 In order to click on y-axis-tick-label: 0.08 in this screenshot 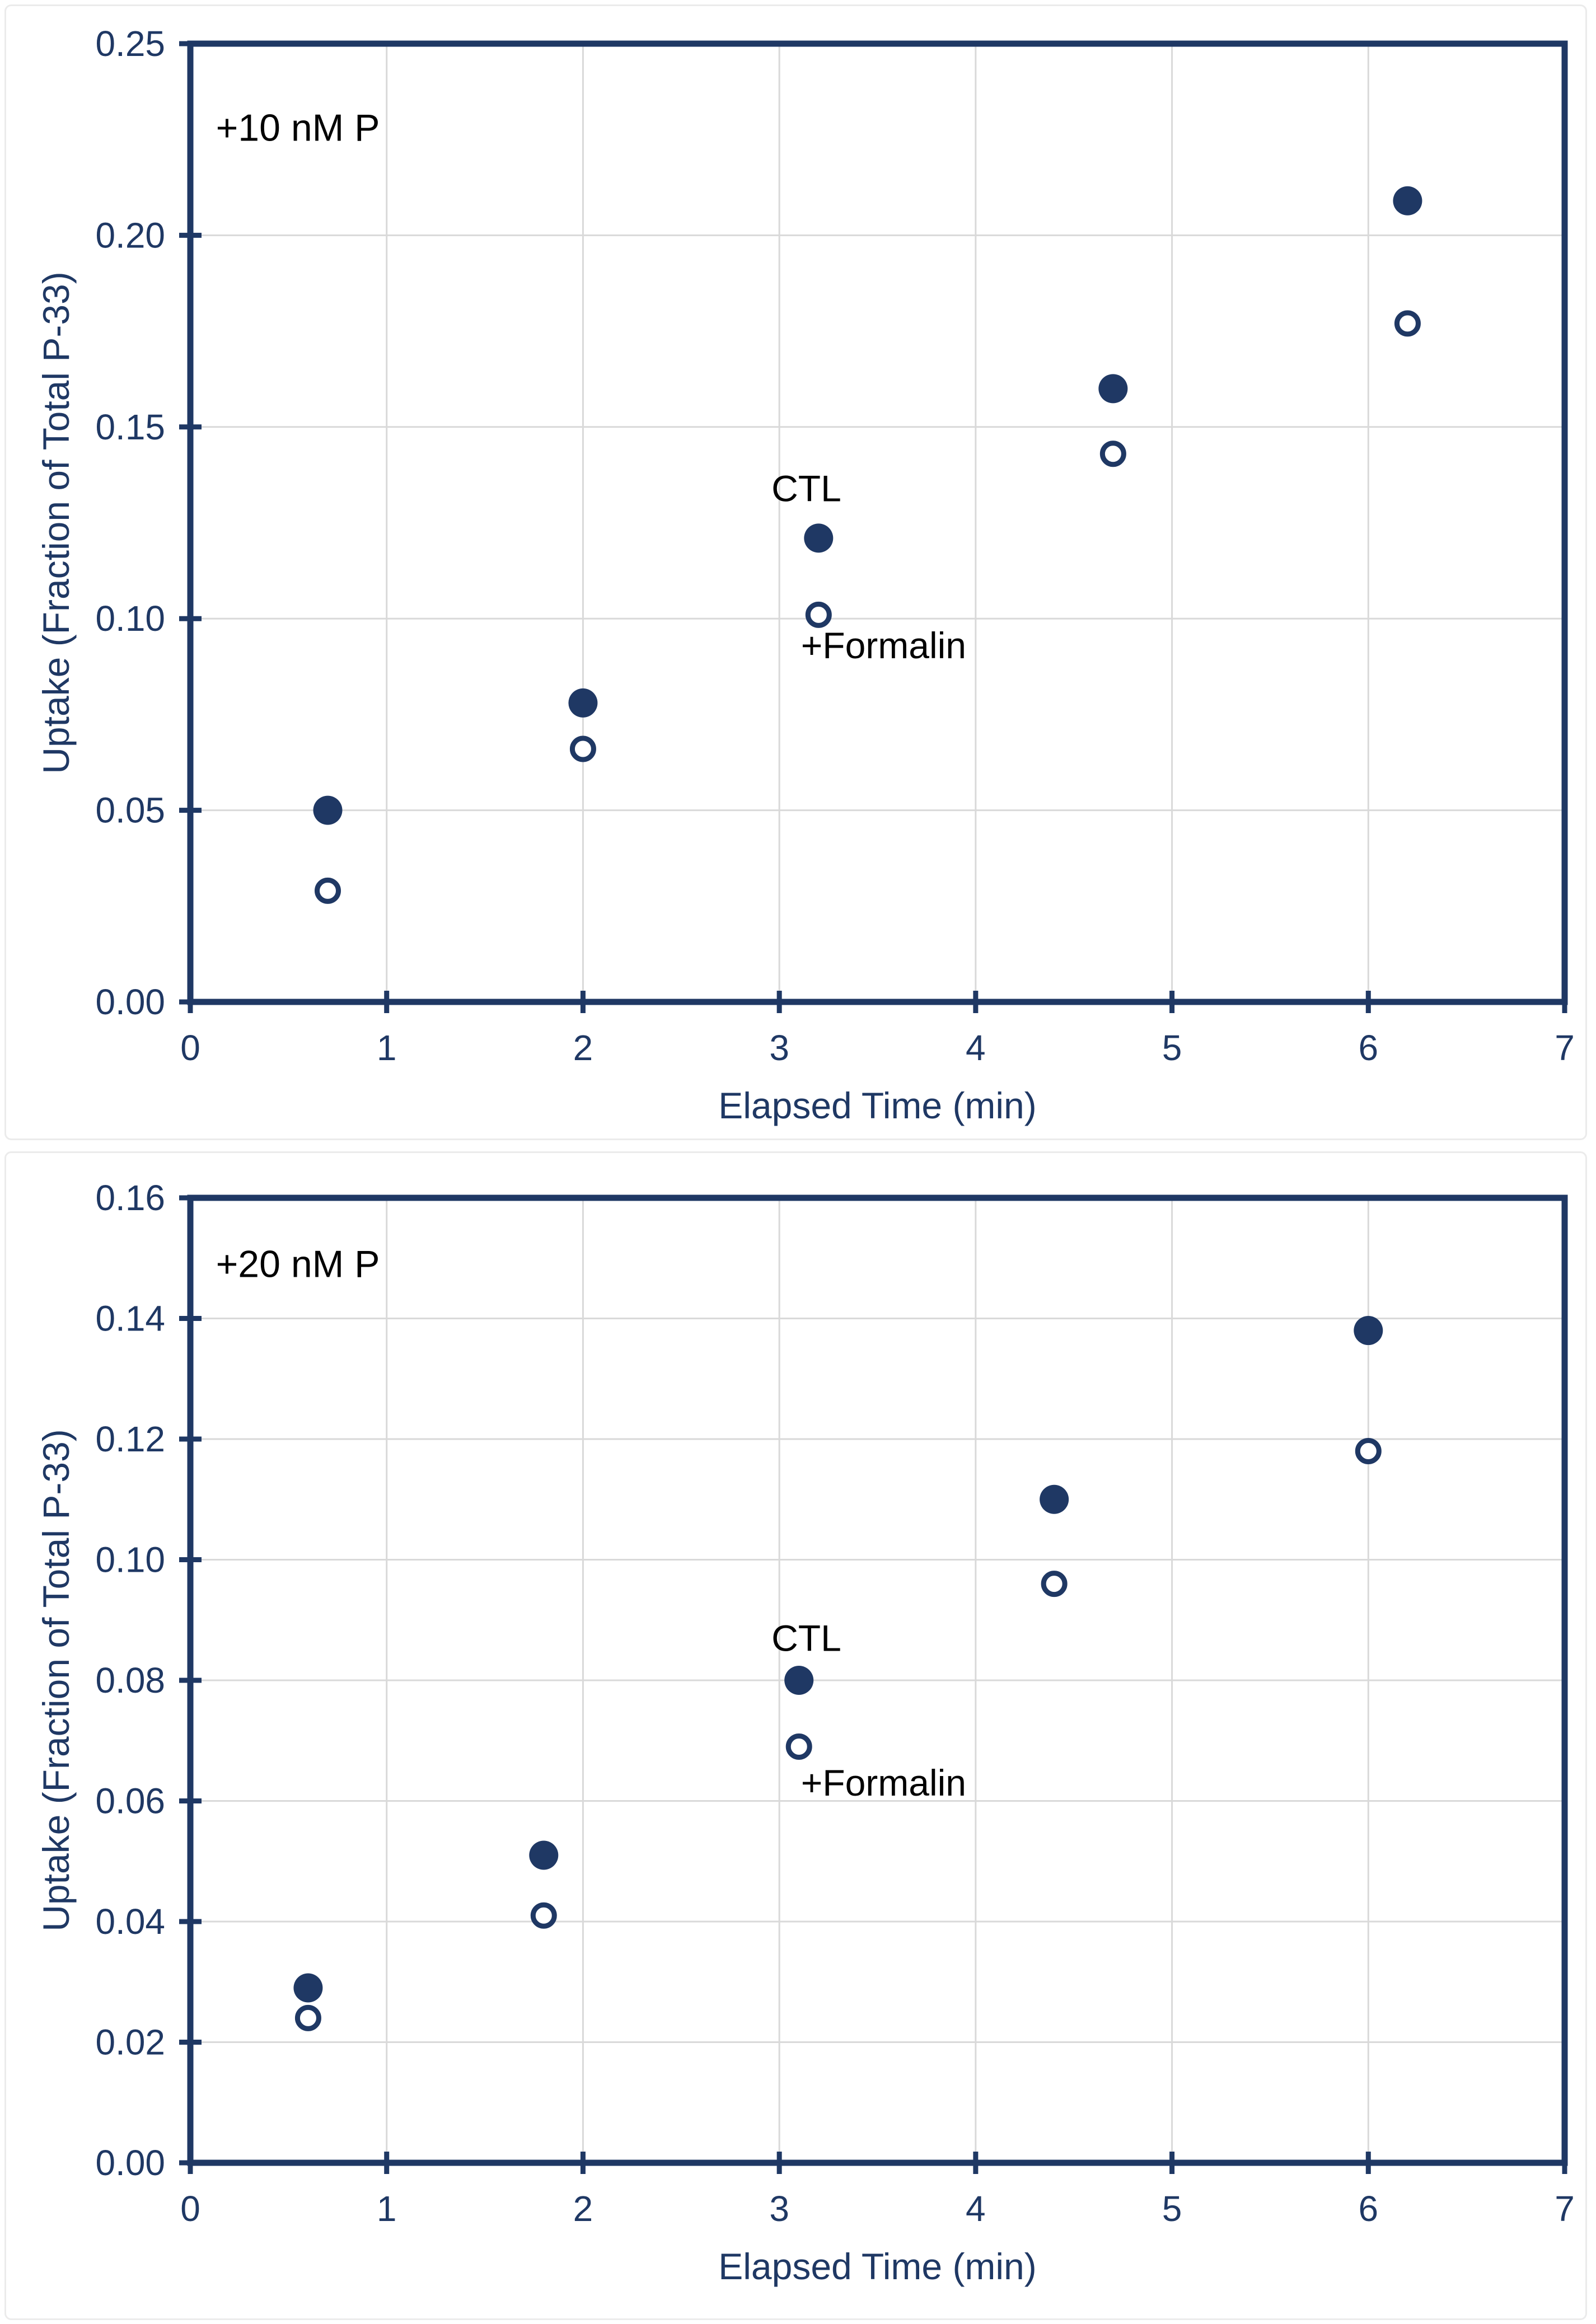, I will do `click(130, 1680)`.